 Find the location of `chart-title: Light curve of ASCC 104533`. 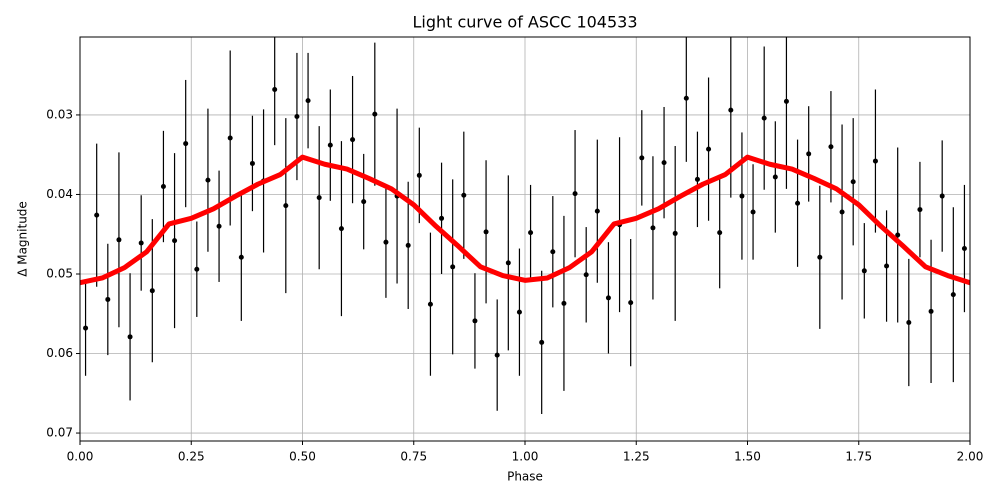

chart-title: Light curve of ASCC 104533 is located at coordinates (524, 22).